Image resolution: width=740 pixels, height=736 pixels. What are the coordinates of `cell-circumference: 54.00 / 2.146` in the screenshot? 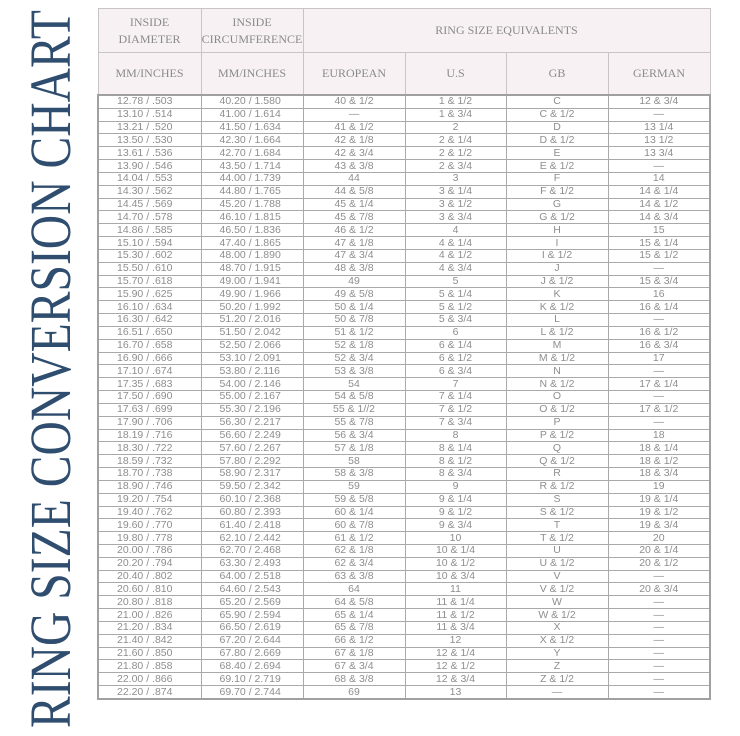 It's located at (252, 384).